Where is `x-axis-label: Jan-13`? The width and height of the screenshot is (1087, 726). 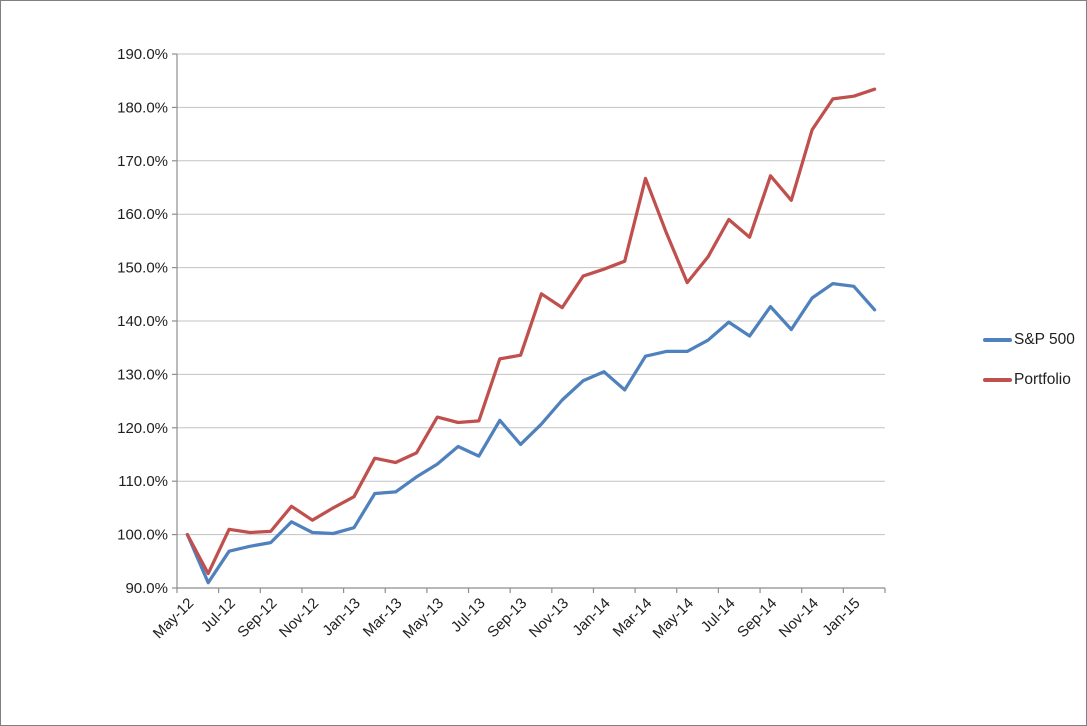 x-axis-label: Jan-13 is located at coordinates (341, 617).